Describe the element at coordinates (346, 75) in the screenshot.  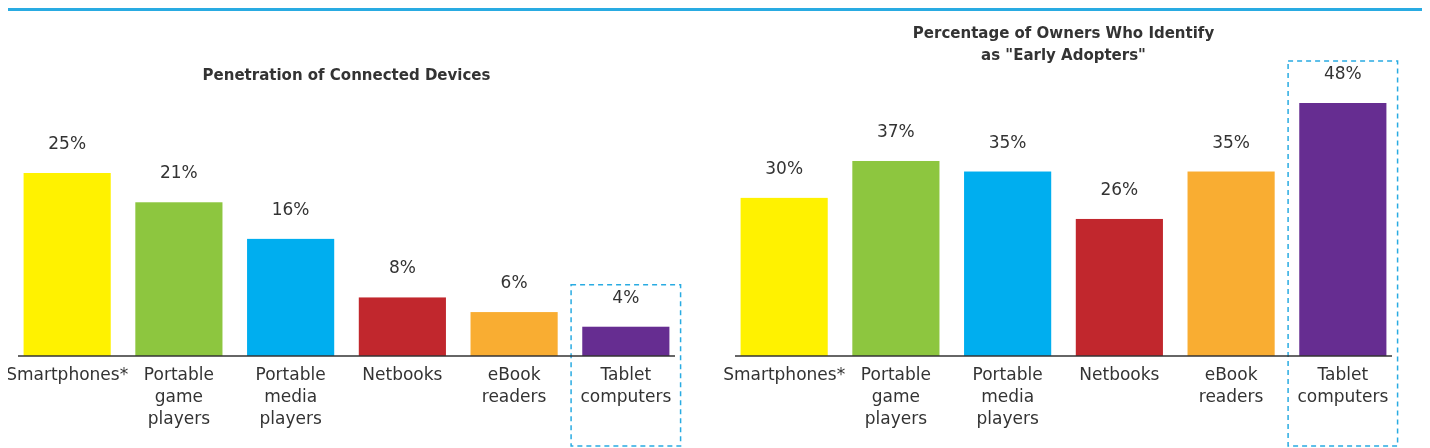
I see `chart-title: Penetration of Connected Devices` at that location.